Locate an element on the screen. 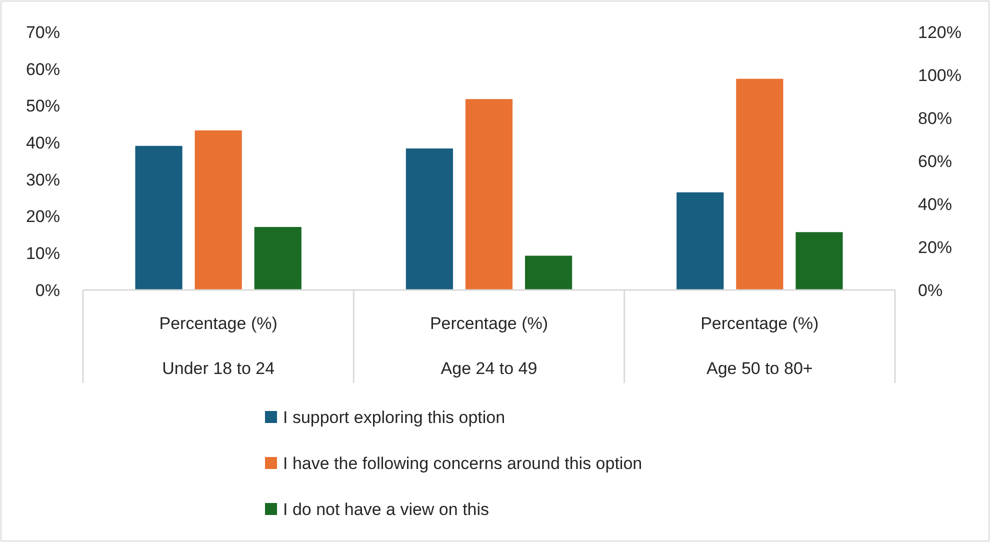  y-tick-label: 30% is located at coordinates (43, 180).